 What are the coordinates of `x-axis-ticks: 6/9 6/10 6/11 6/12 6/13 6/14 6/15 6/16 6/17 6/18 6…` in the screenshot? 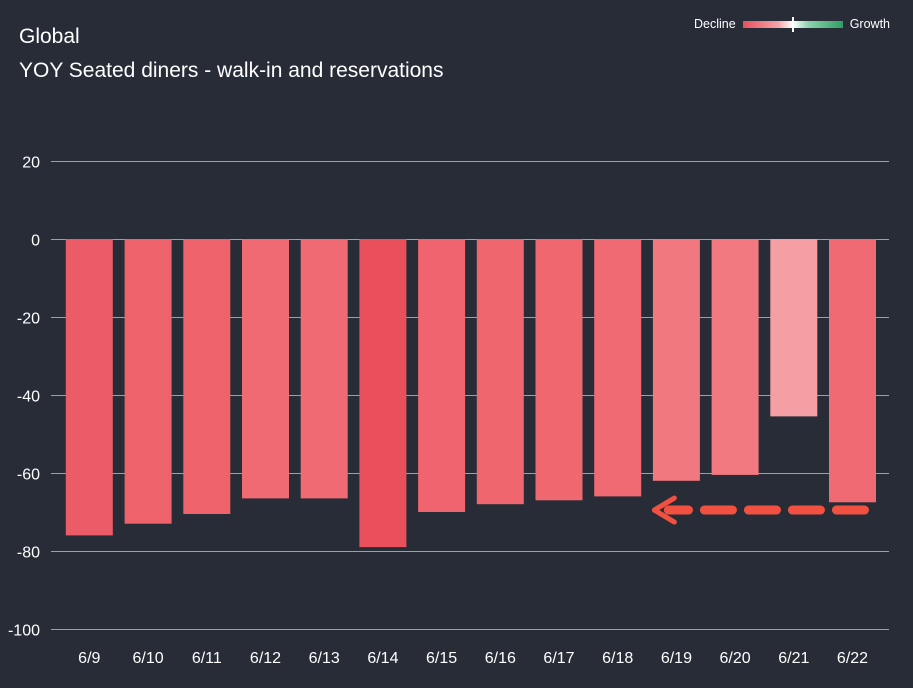 It's located at (473, 658).